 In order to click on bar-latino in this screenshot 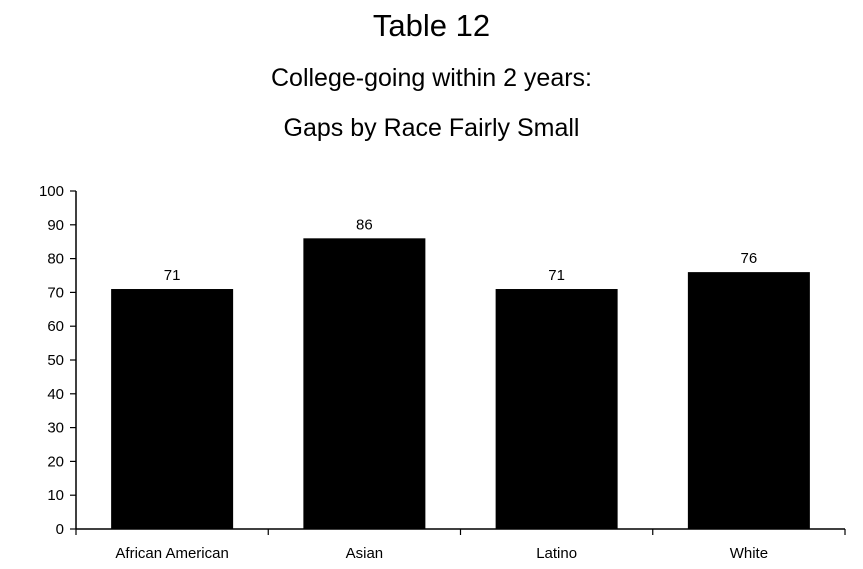, I will do `click(556, 409)`.